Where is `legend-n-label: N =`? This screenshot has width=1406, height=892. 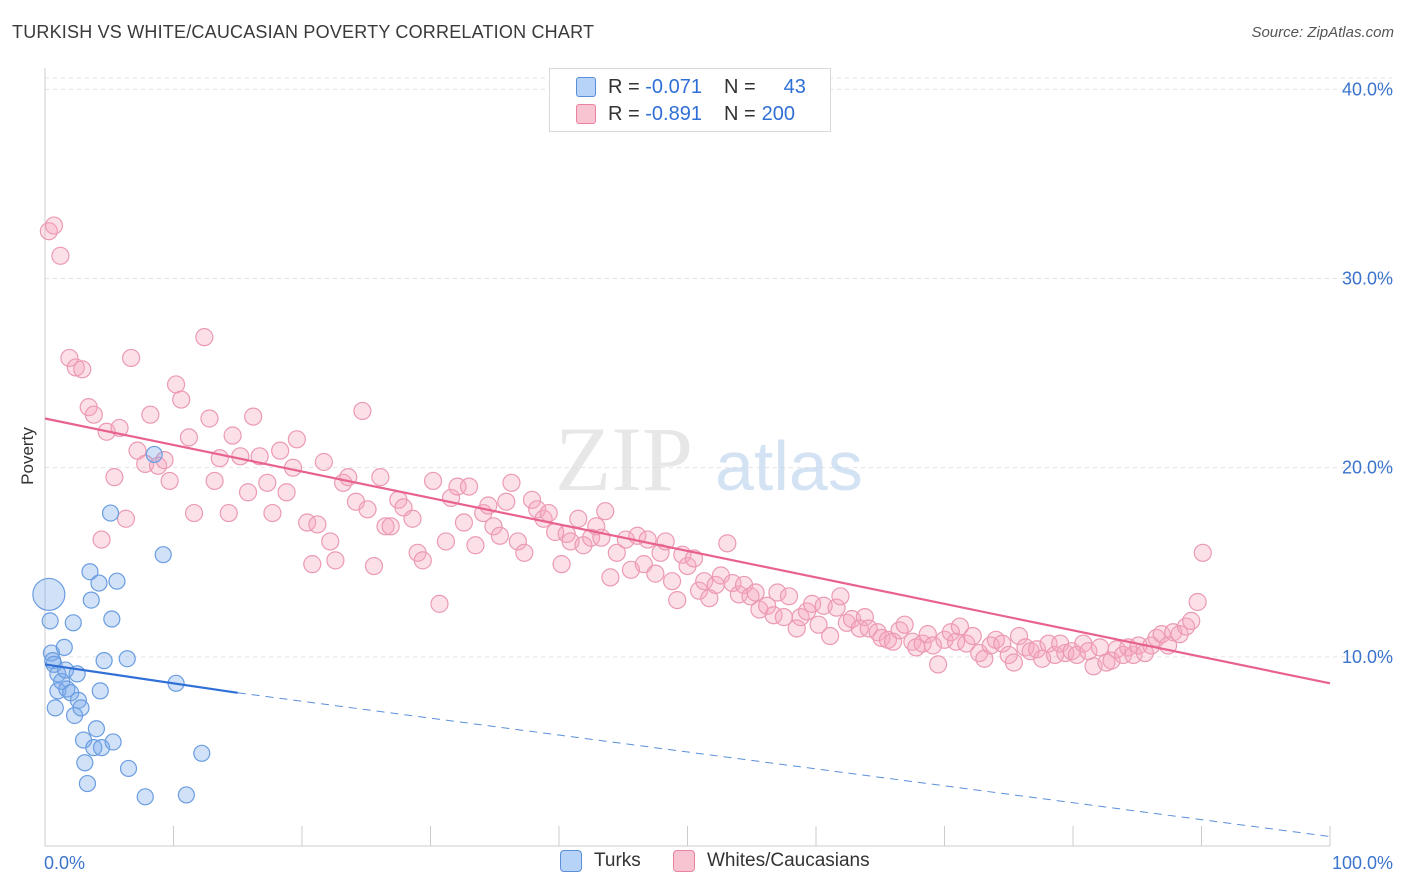 legend-n-label: N = is located at coordinates (739, 86).